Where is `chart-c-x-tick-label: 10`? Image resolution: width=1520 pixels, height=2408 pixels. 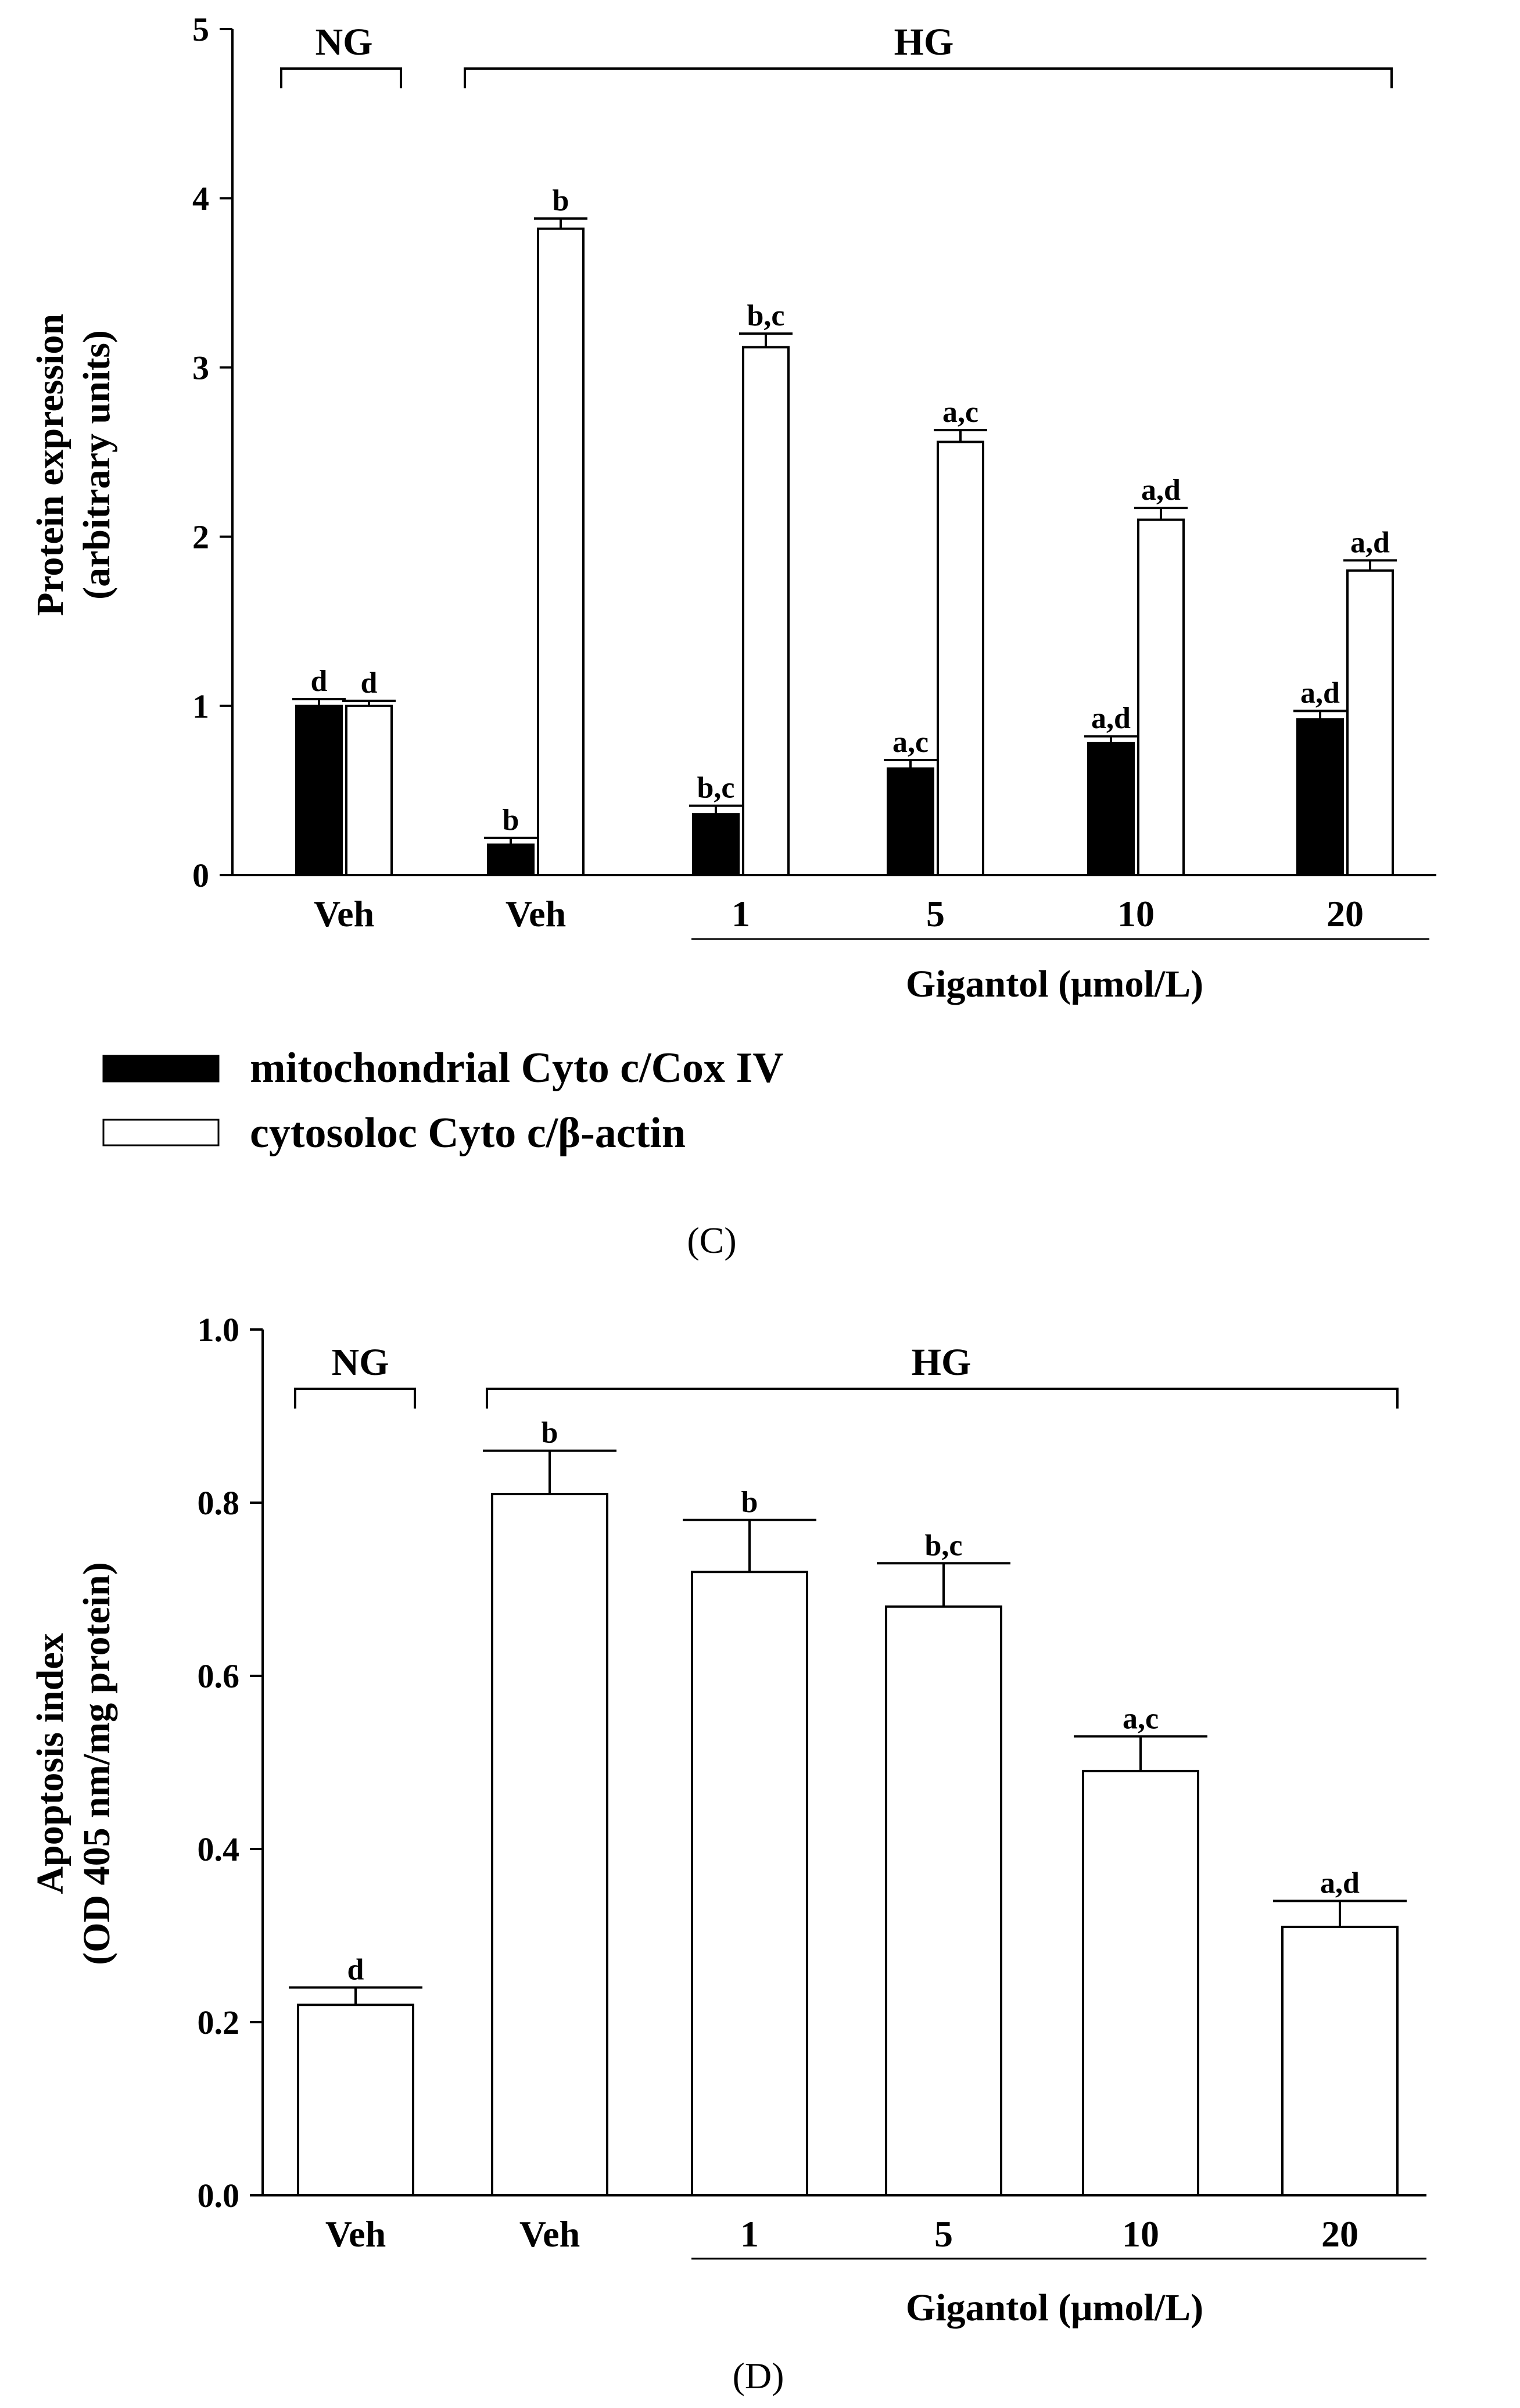 chart-c-x-tick-label: 10 is located at coordinates (1136, 913).